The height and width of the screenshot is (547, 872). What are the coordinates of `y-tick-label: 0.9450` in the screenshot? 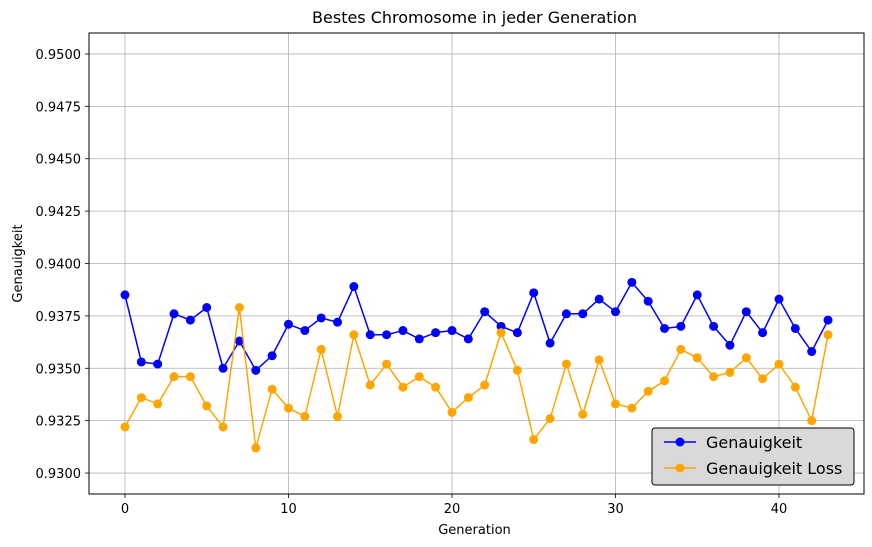 It's located at (59, 160).